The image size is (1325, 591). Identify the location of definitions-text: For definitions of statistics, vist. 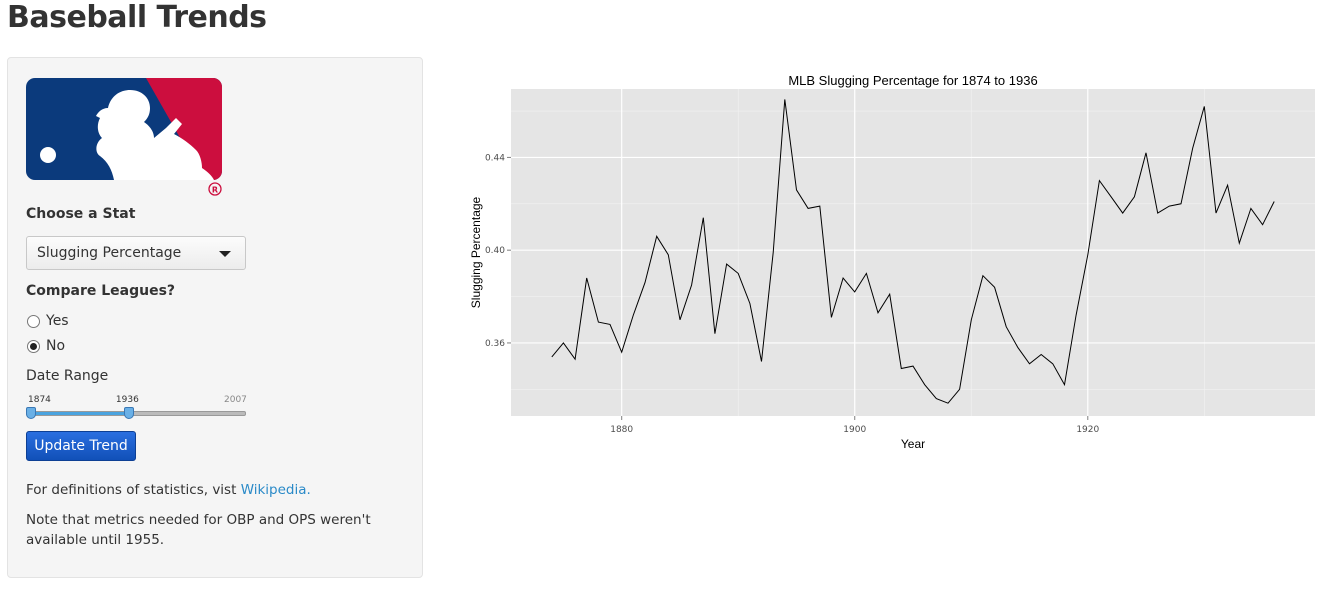
(131, 490).